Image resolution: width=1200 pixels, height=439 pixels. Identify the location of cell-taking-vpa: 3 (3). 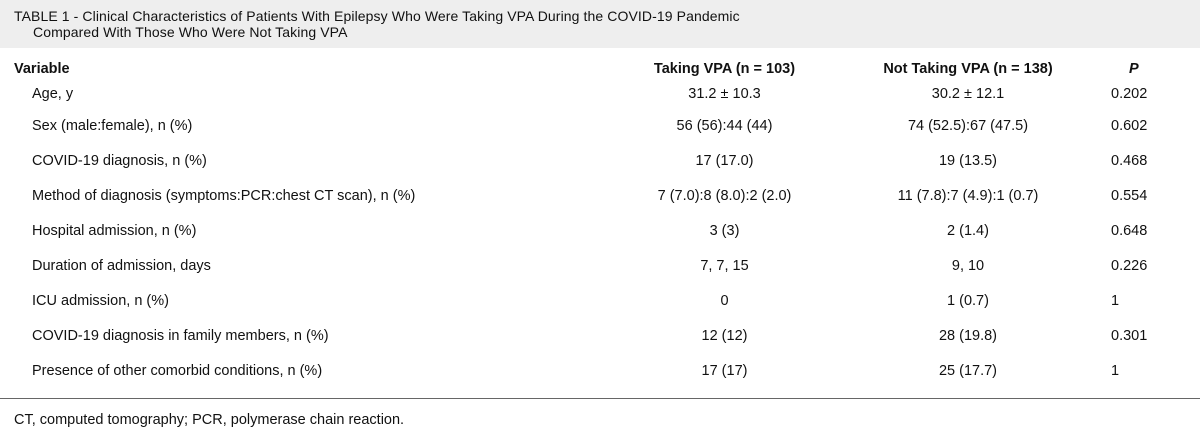
(724, 230).